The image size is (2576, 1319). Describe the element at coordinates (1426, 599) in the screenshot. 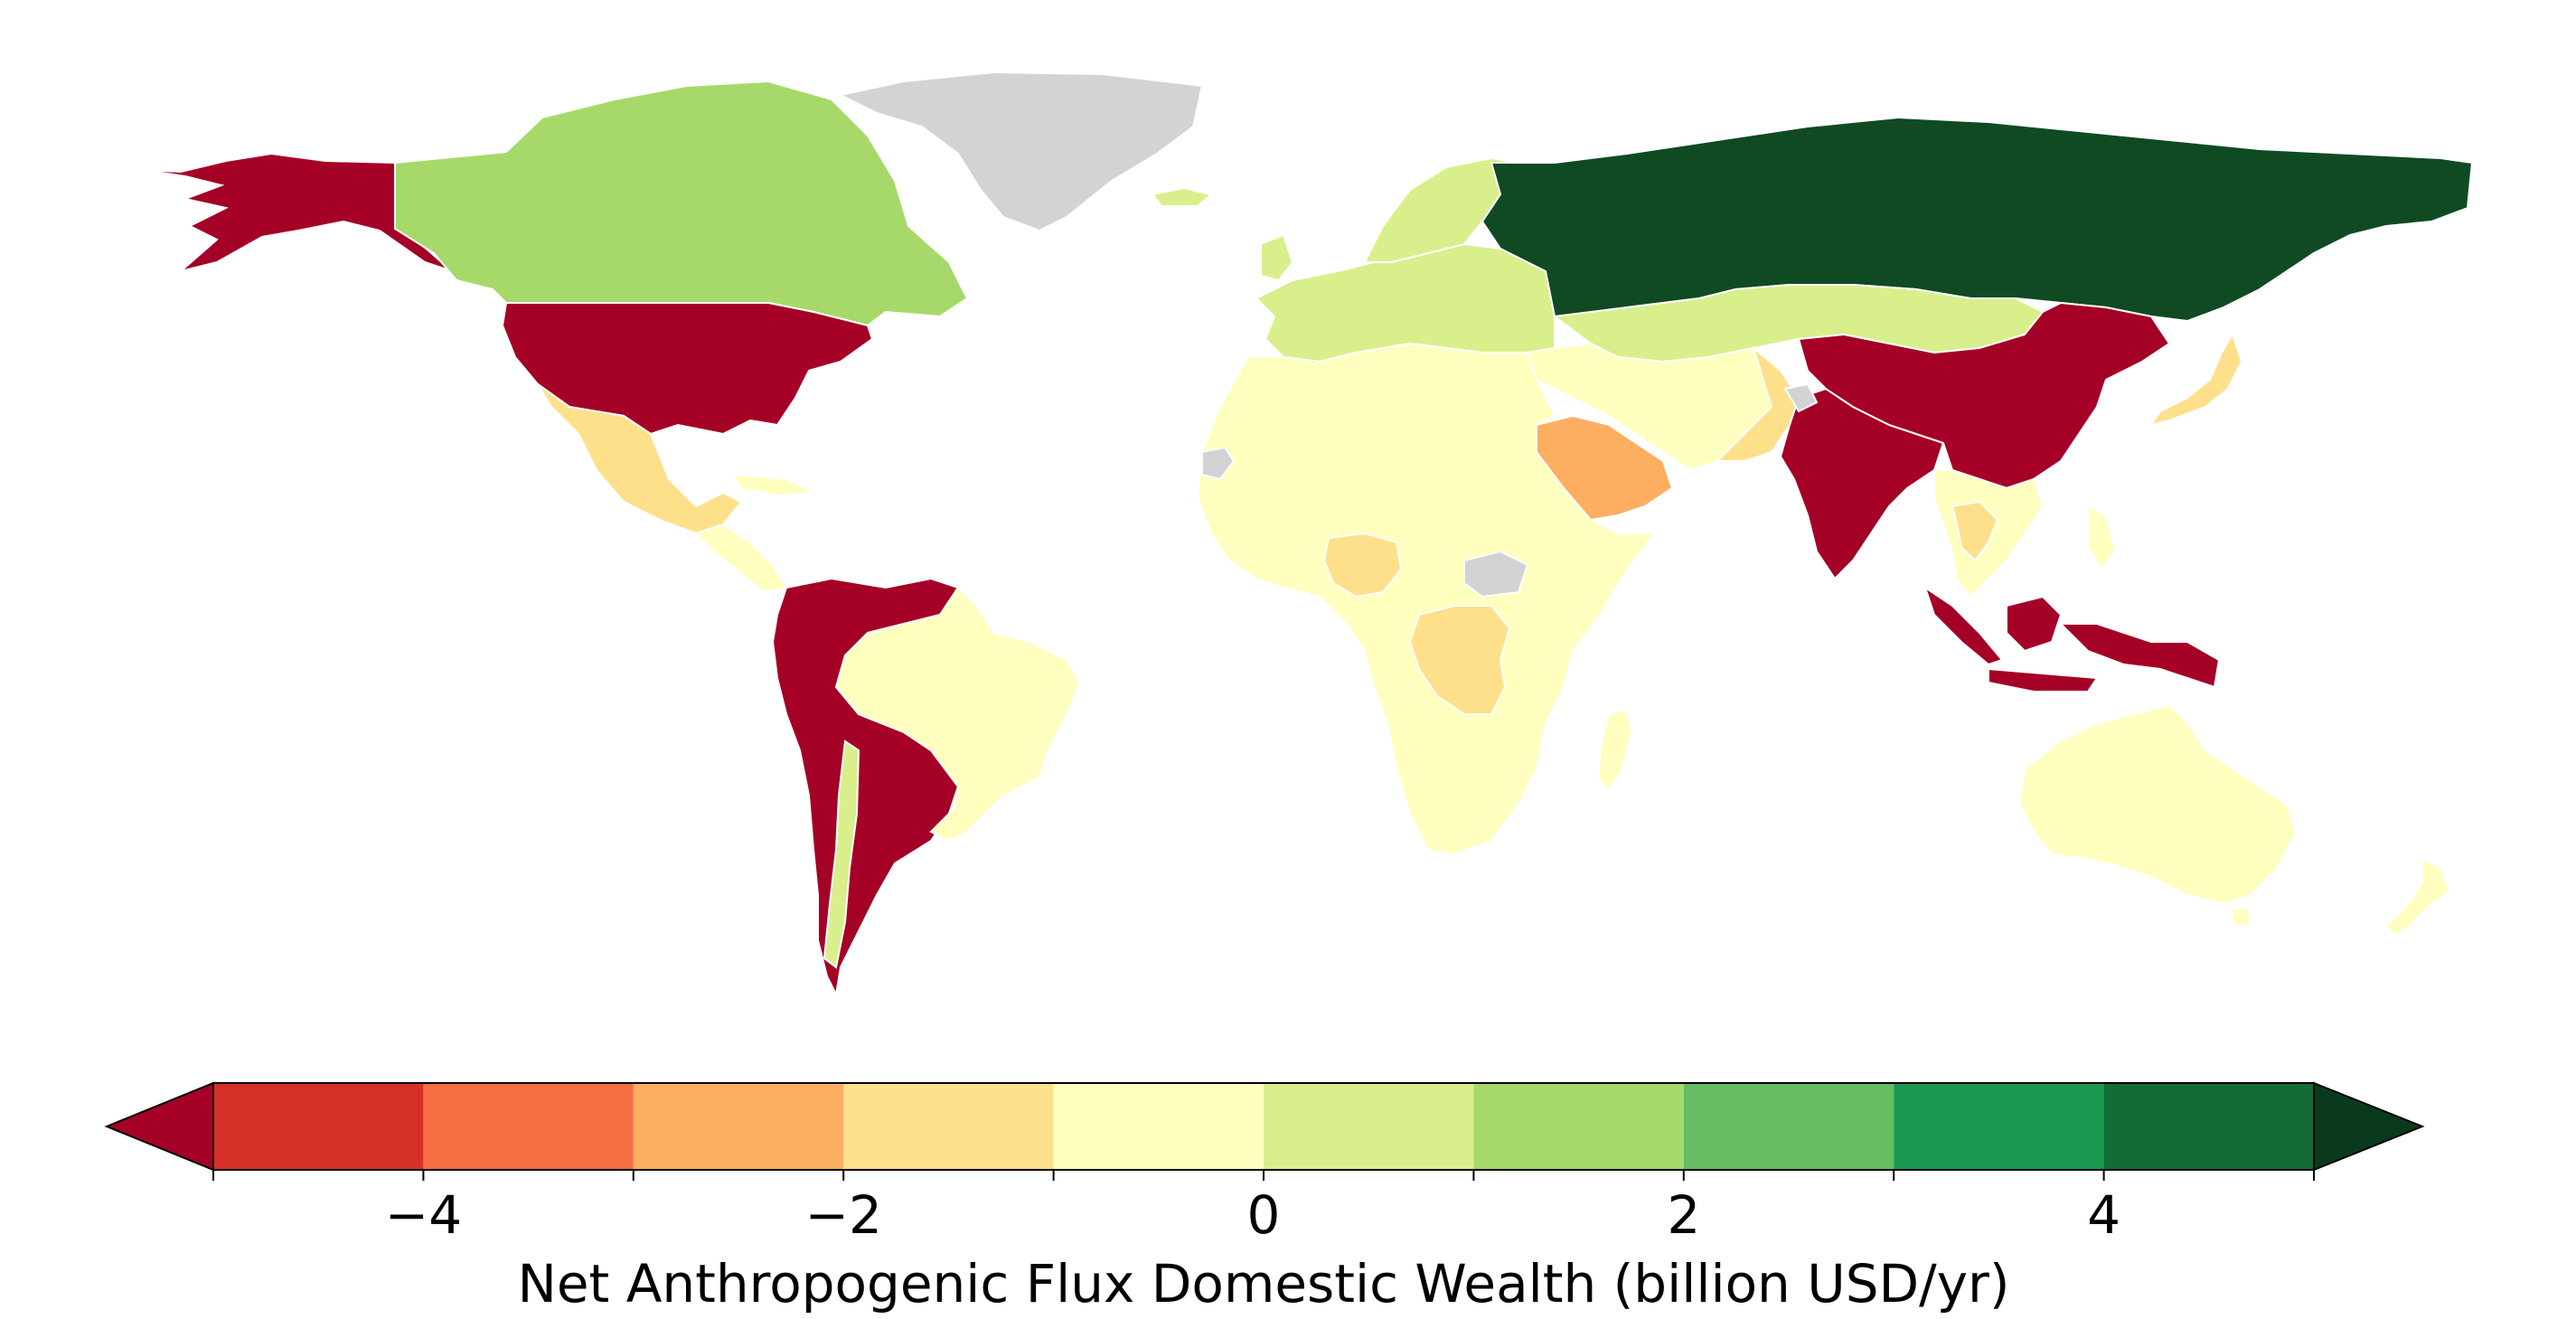

I see `region-africa` at that location.